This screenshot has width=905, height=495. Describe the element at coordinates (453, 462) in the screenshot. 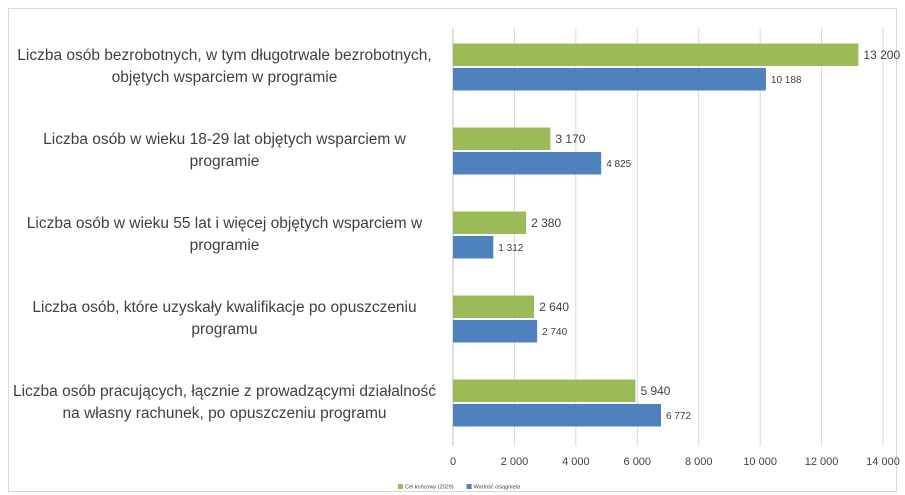

I see `x-tick-label: 0` at that location.